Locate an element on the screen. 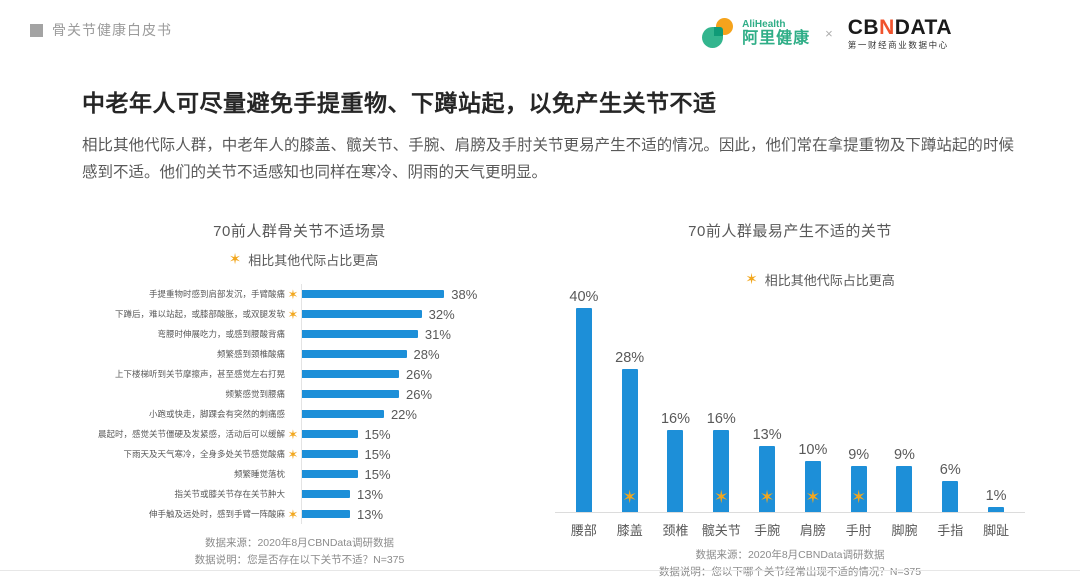  bar-row-label: 晨起时，感觉关节僵硬及发紧感，活动后可以缓解 is located at coordinates (191, 434).